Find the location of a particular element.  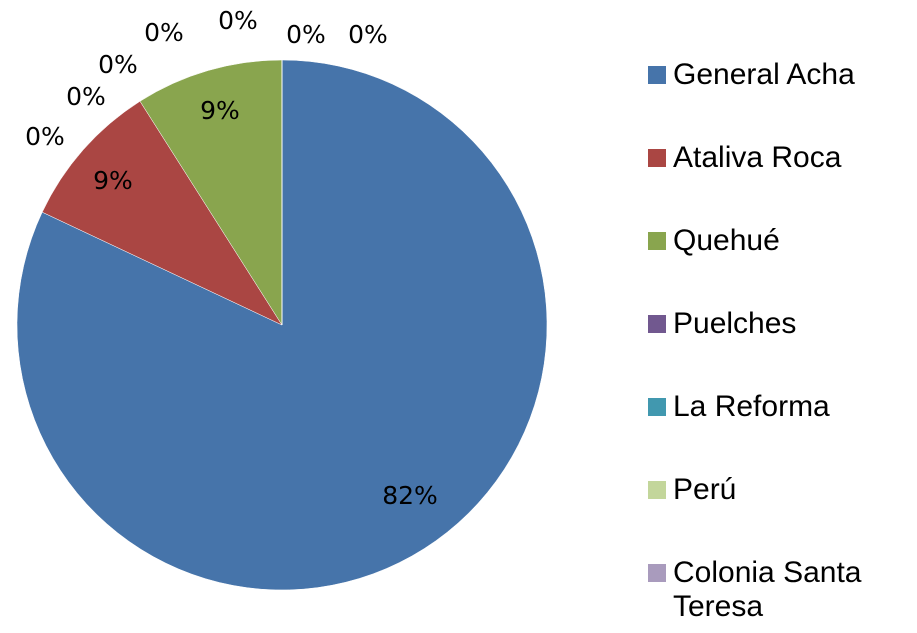

legend-item: Quehué is located at coordinates (776, 241).